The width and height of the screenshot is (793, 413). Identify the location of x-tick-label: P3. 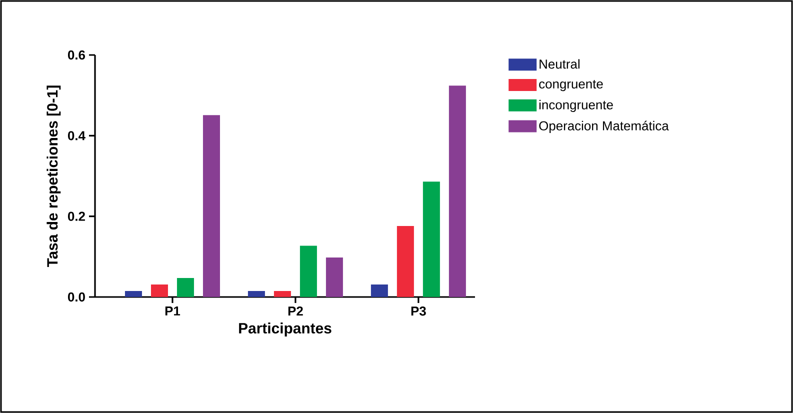
(418, 311).